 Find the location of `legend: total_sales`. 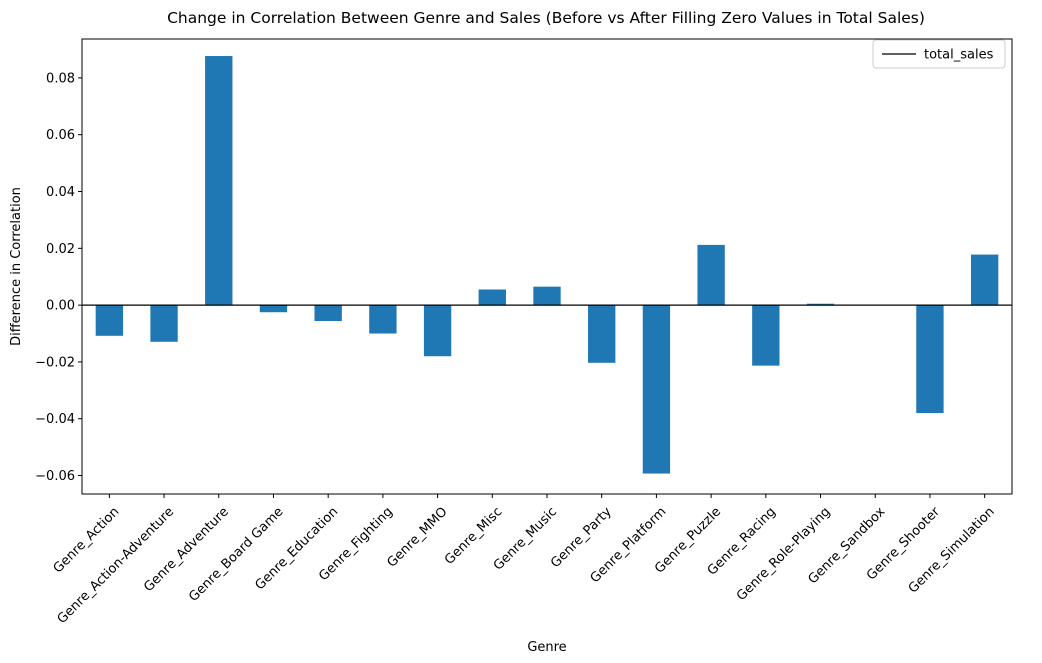

legend: total_sales is located at coordinates (939, 54).